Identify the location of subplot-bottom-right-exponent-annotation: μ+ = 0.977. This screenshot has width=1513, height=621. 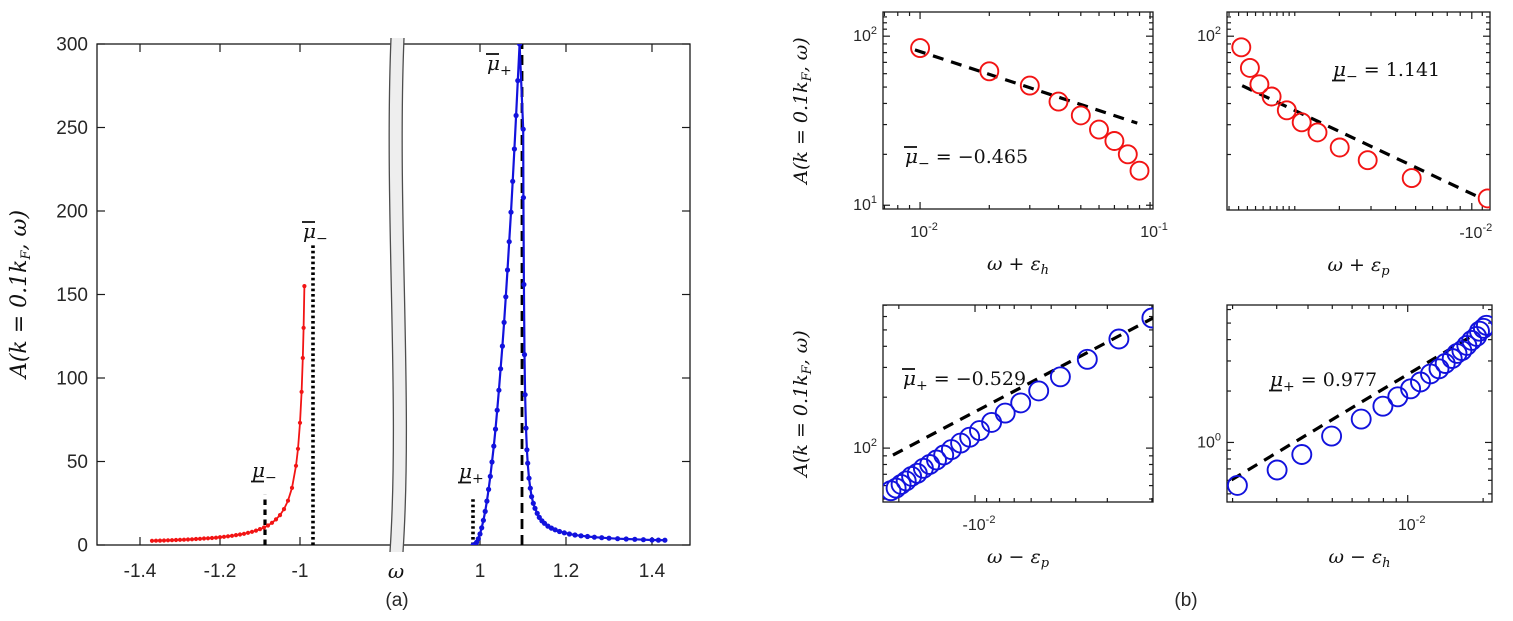
(1323, 381).